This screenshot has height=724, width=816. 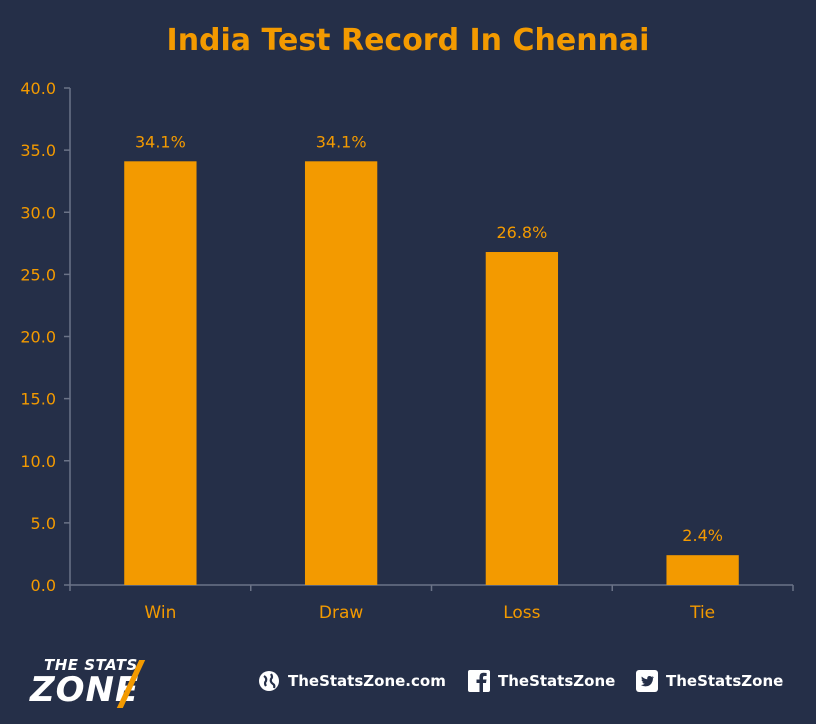 I want to click on bar-draw, so click(x=341, y=373).